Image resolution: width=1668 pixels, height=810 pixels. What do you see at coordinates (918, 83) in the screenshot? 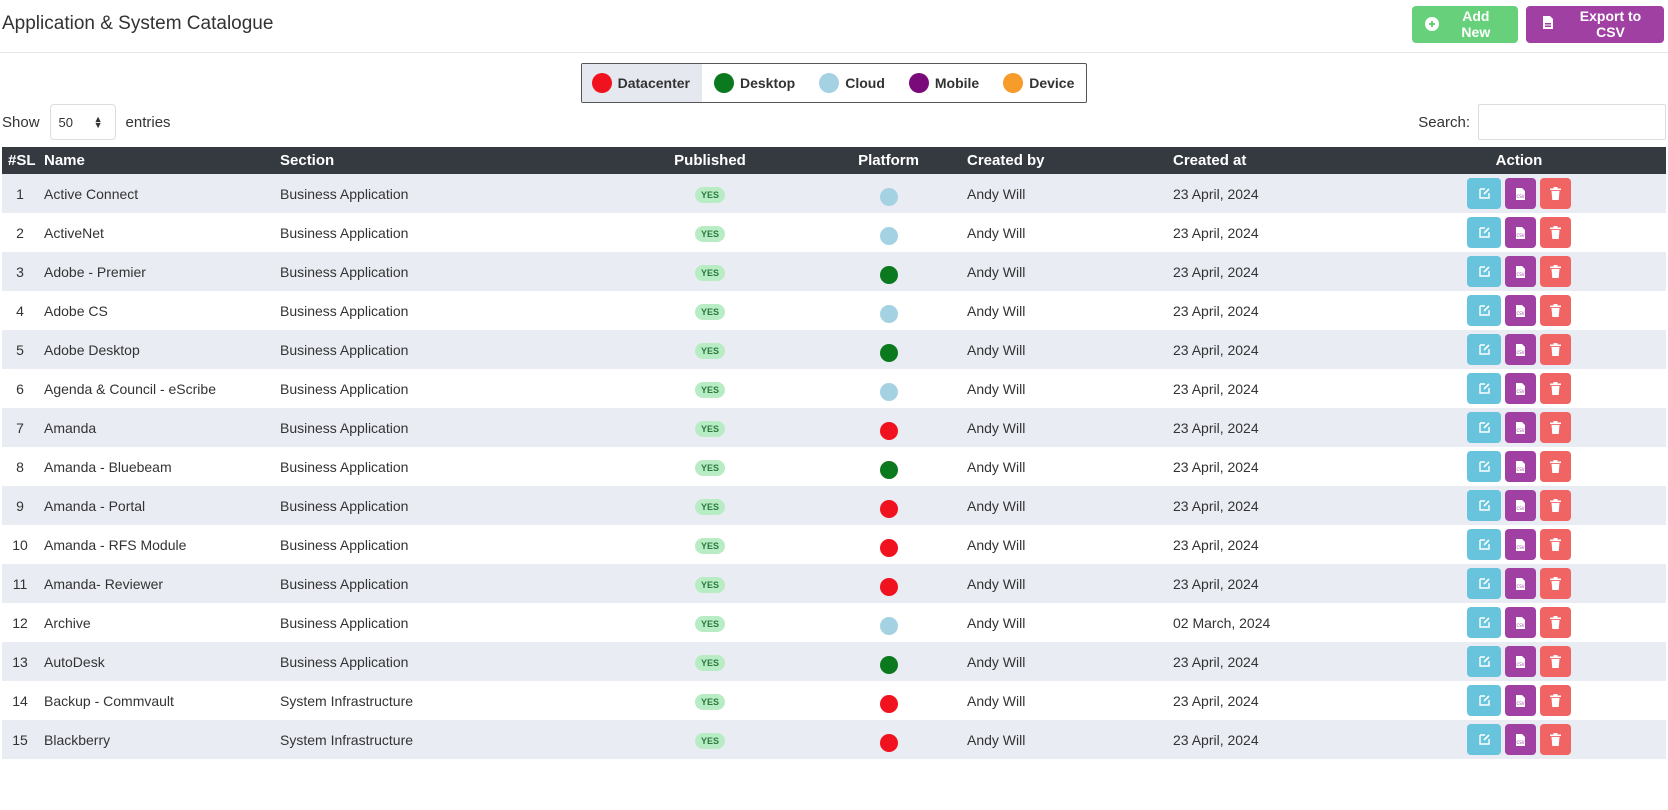
I see `legend-dot-icon` at bounding box center [918, 83].